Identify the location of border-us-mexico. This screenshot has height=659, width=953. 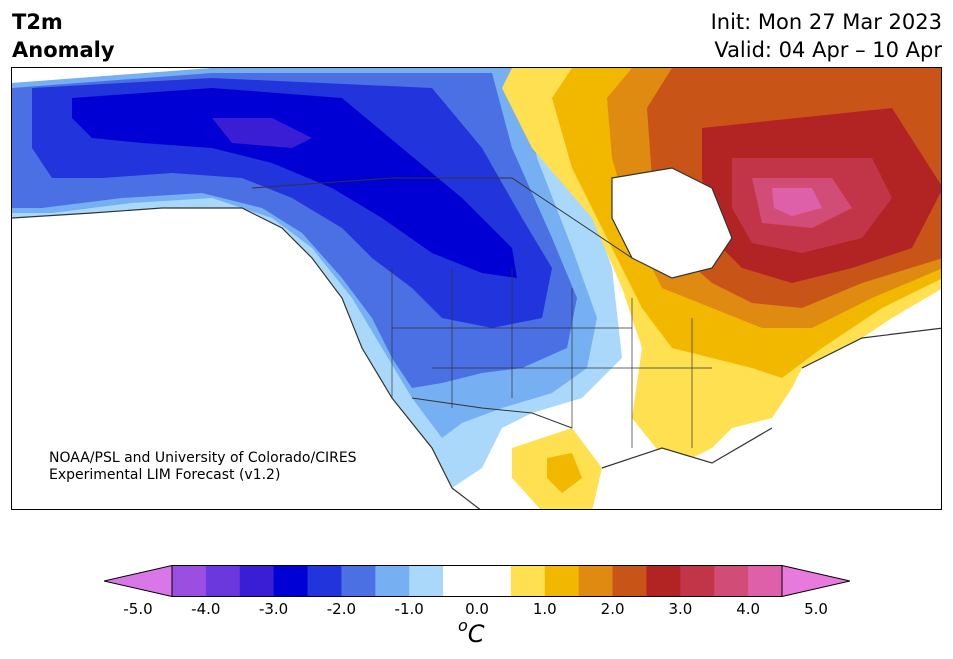
(492, 413).